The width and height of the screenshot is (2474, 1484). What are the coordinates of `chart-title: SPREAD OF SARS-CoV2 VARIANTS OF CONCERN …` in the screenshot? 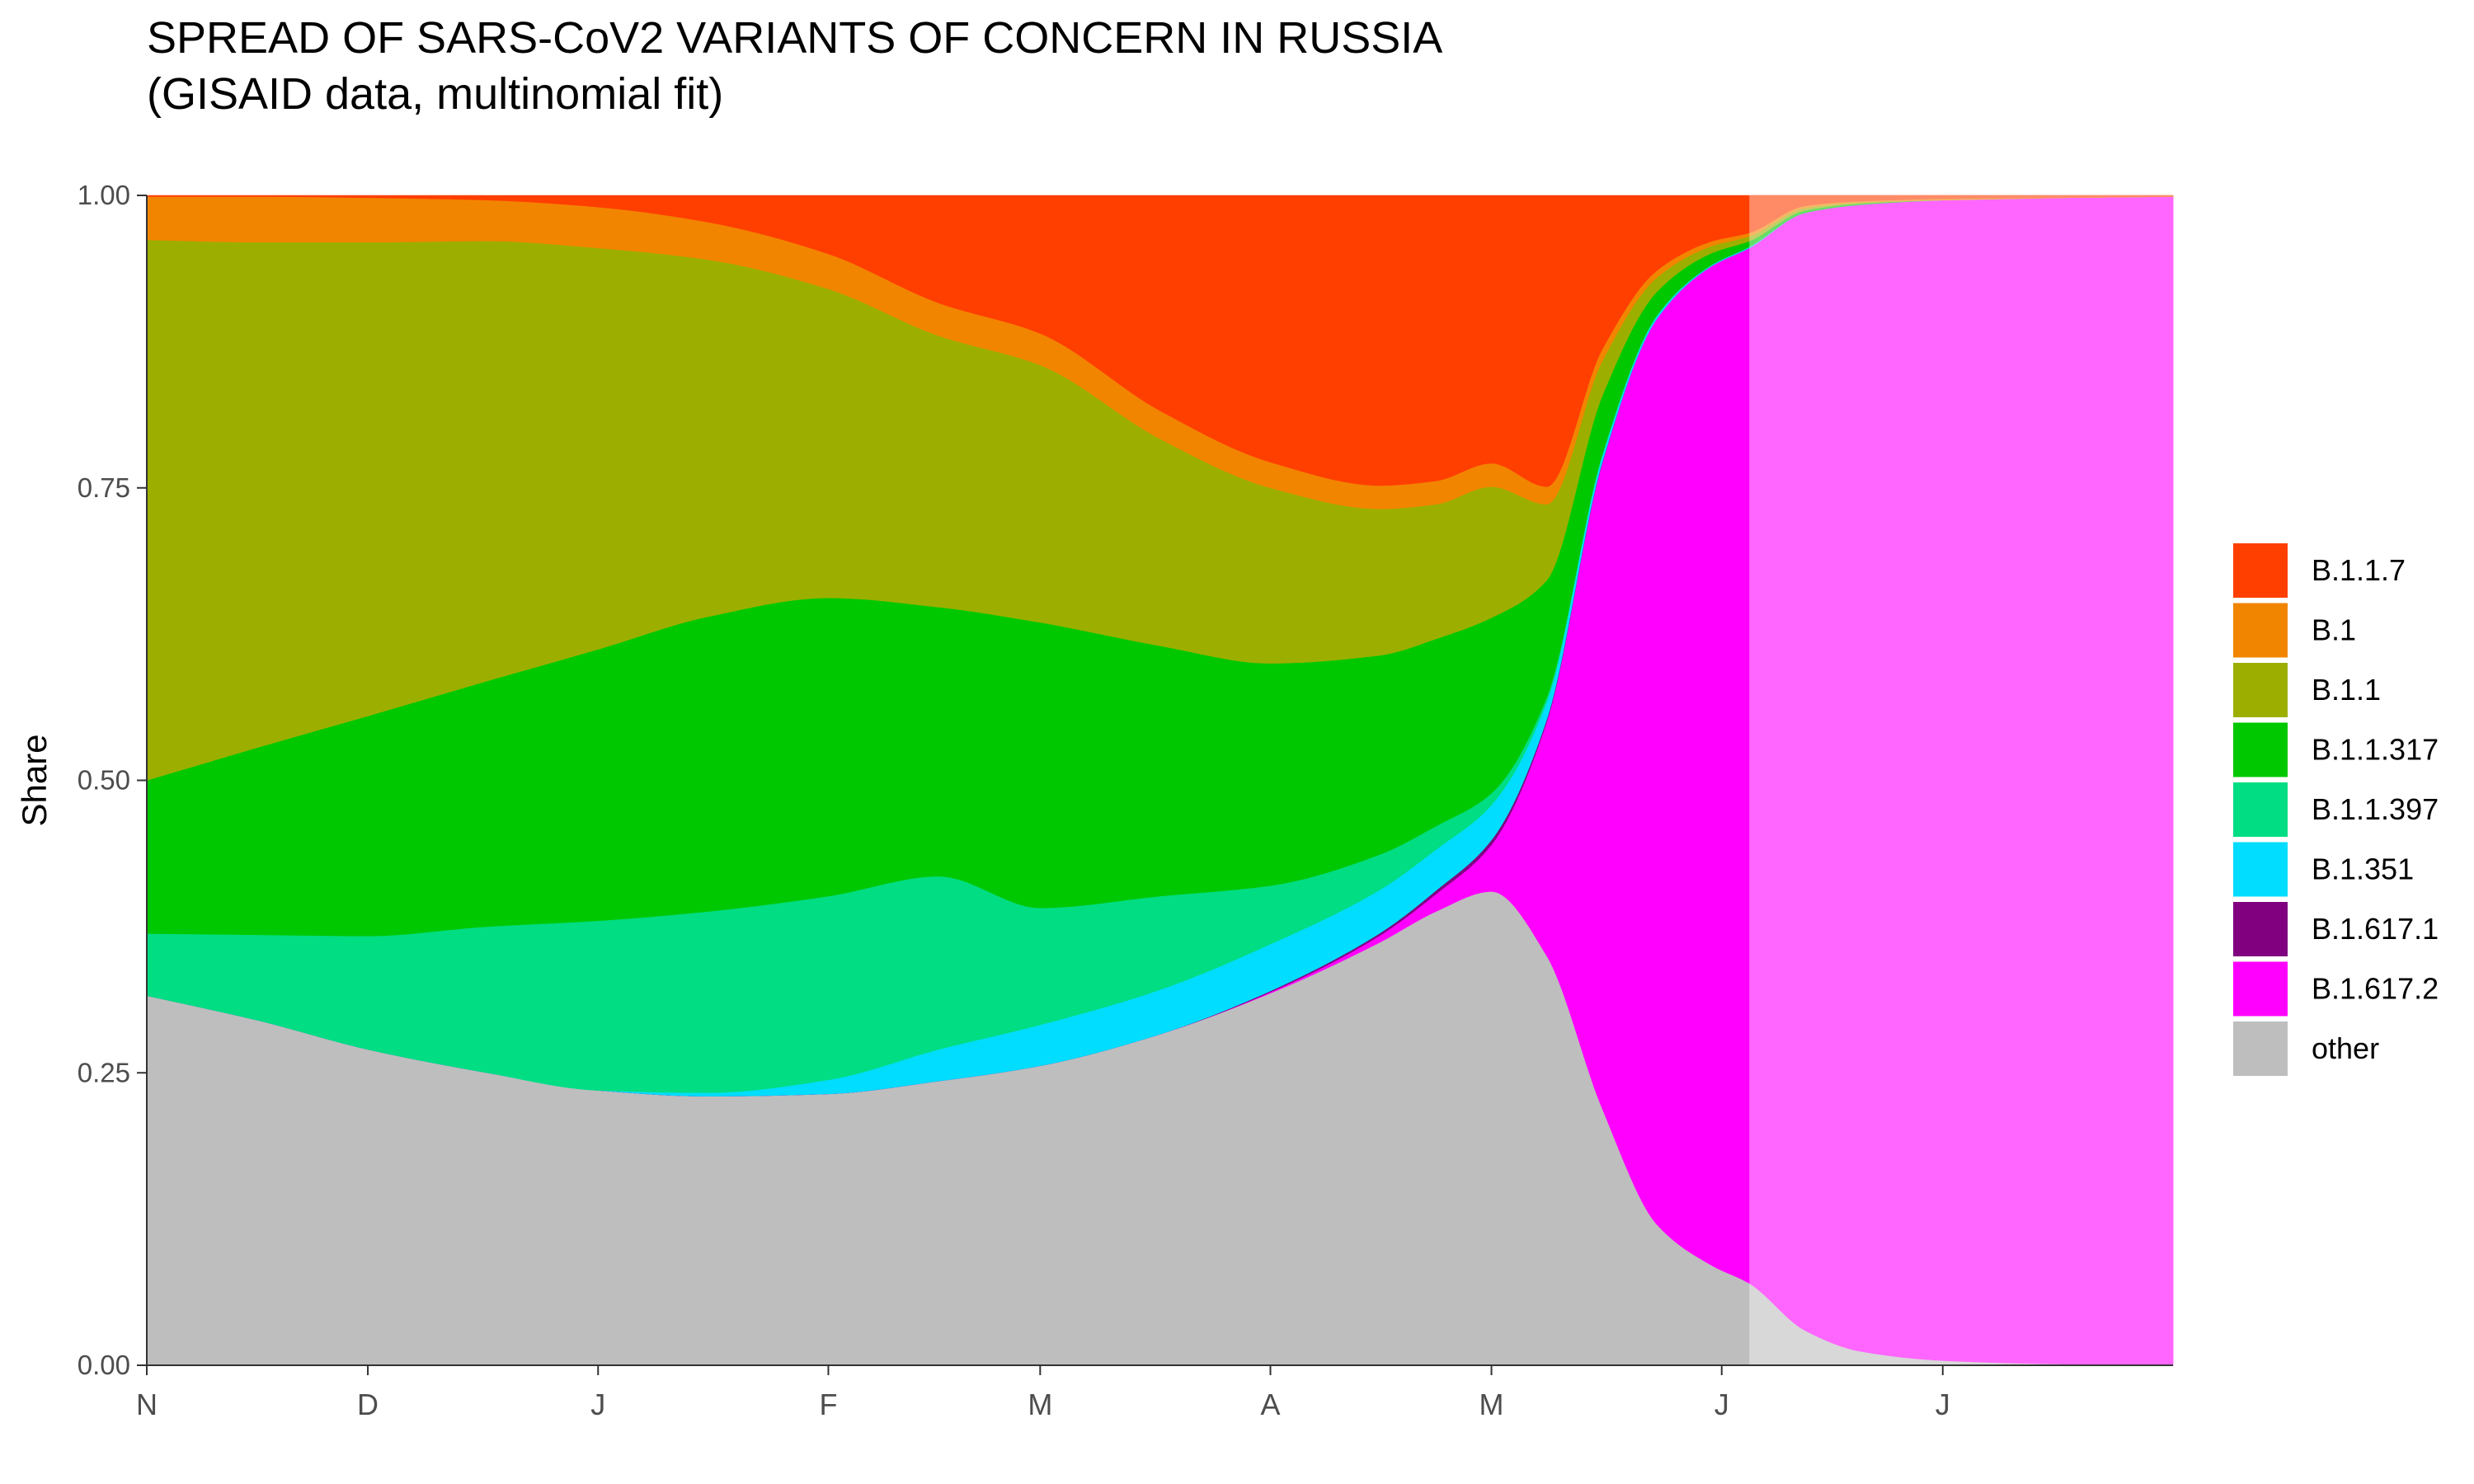 It's located at (794, 66).